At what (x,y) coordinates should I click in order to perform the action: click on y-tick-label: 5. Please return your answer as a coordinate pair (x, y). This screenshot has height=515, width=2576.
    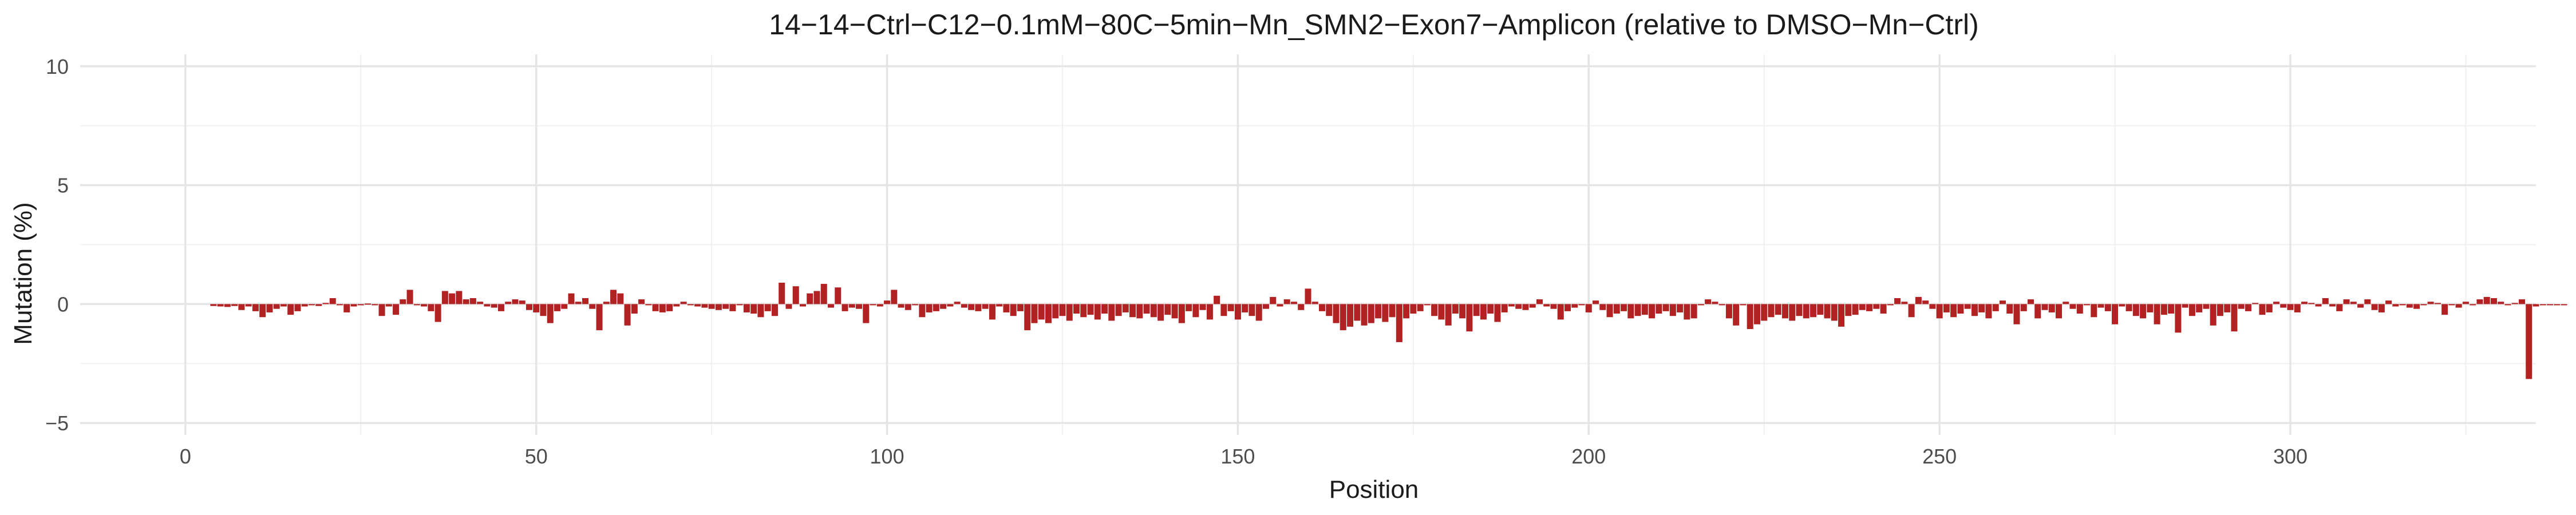
    Looking at the image, I should click on (63, 185).